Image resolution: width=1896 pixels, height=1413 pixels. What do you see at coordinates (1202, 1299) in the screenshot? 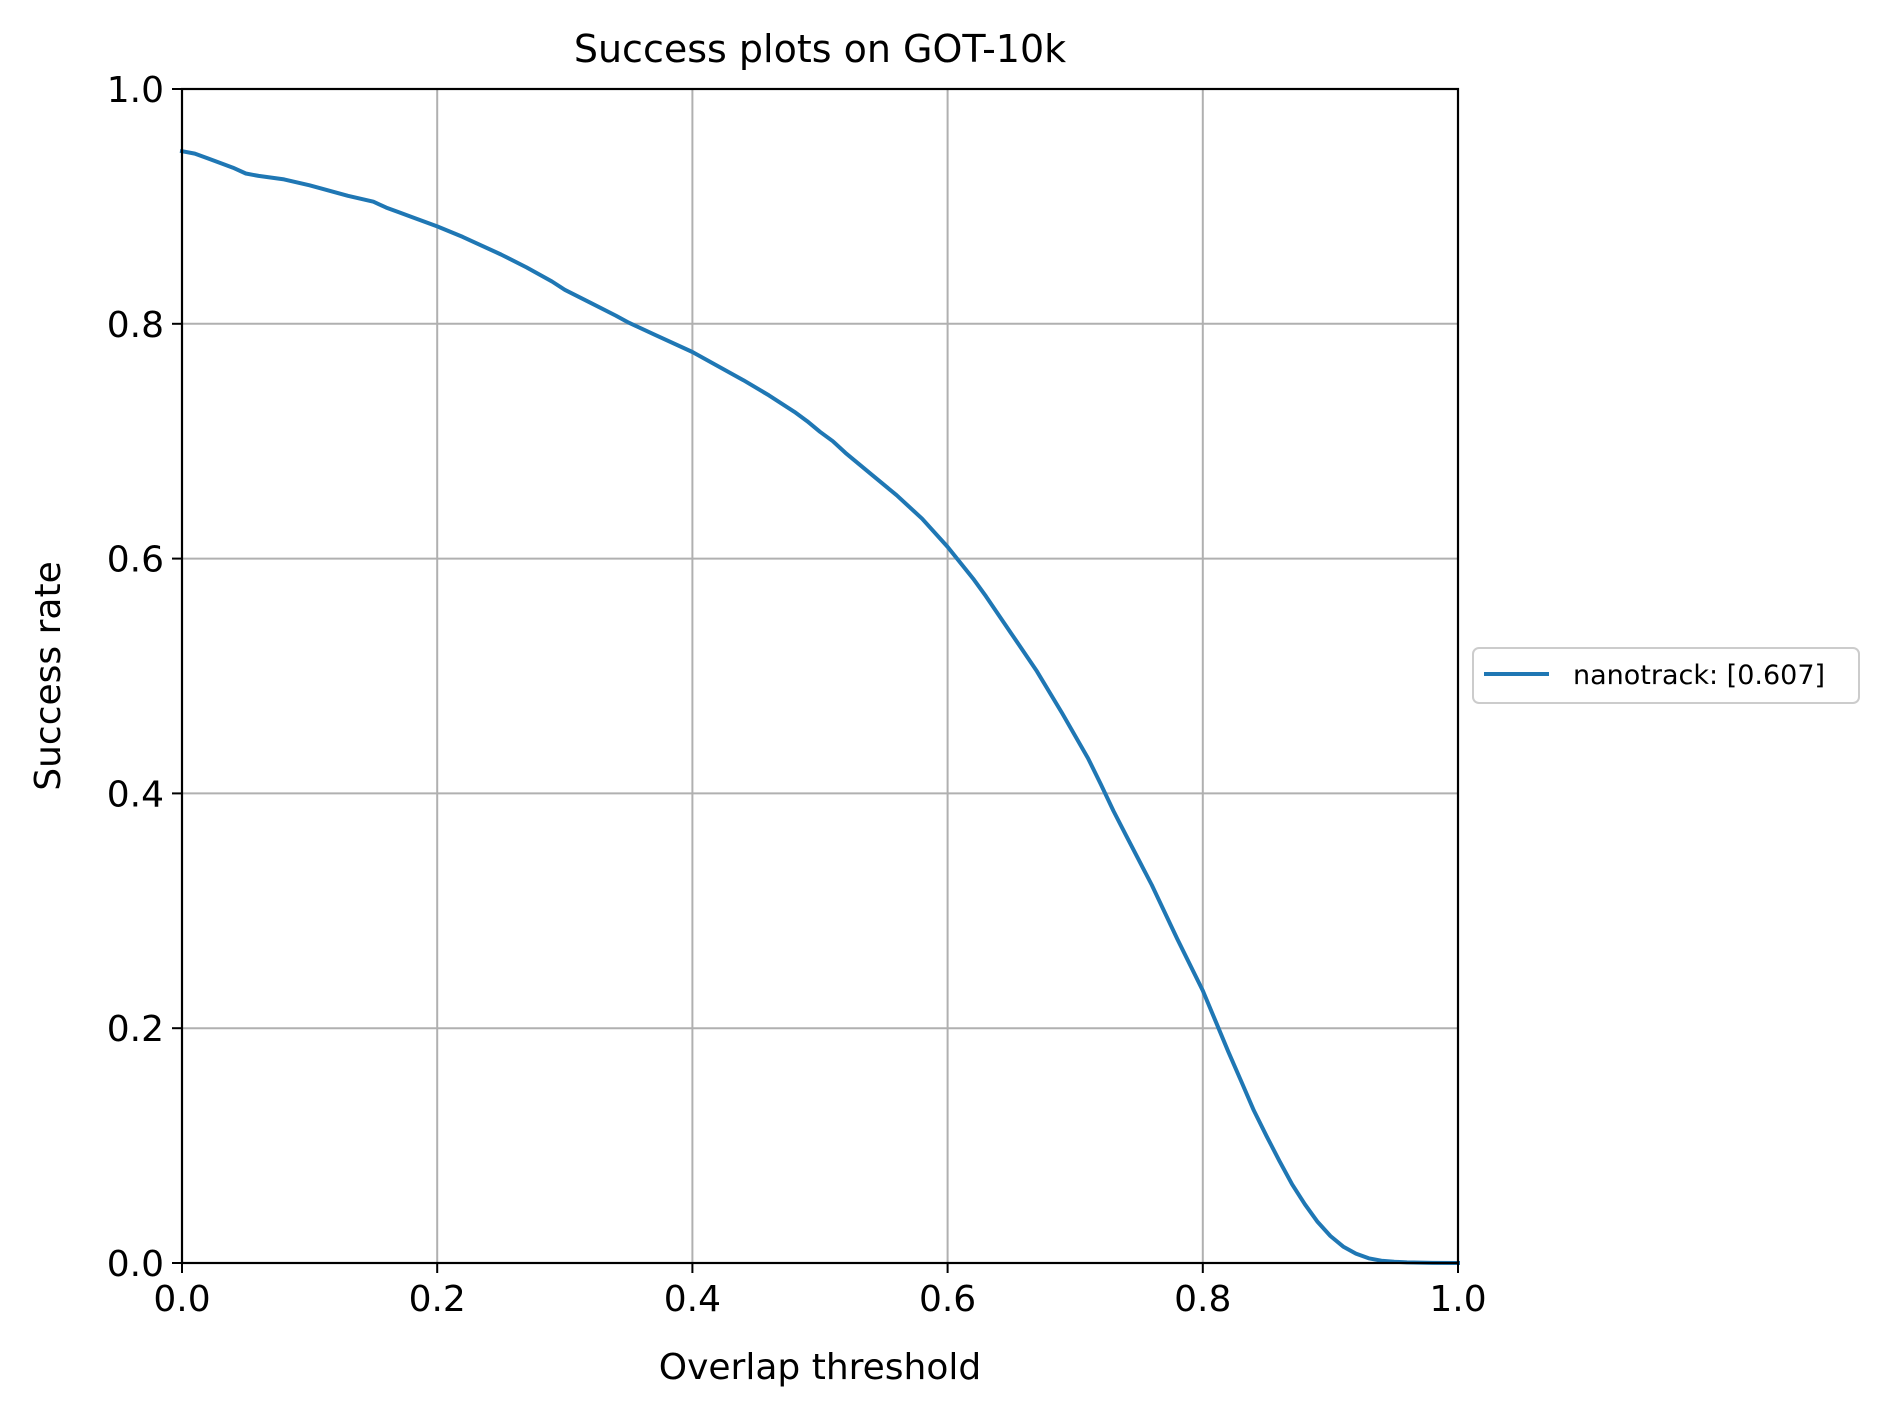
I see `x-tick-label: 0.8` at bounding box center [1202, 1299].